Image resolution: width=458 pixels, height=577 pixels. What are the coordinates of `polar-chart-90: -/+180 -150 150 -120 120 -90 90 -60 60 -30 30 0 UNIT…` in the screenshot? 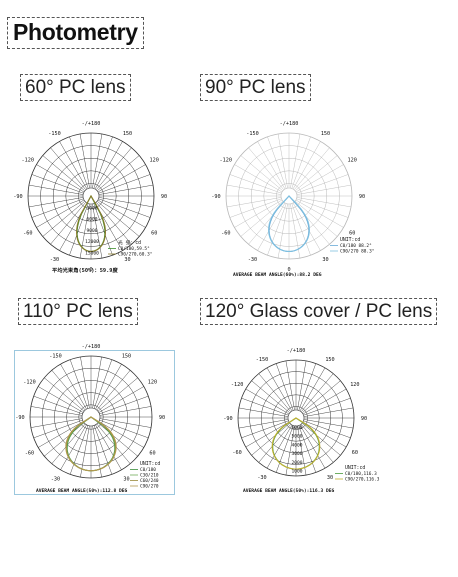 It's located at (292, 199).